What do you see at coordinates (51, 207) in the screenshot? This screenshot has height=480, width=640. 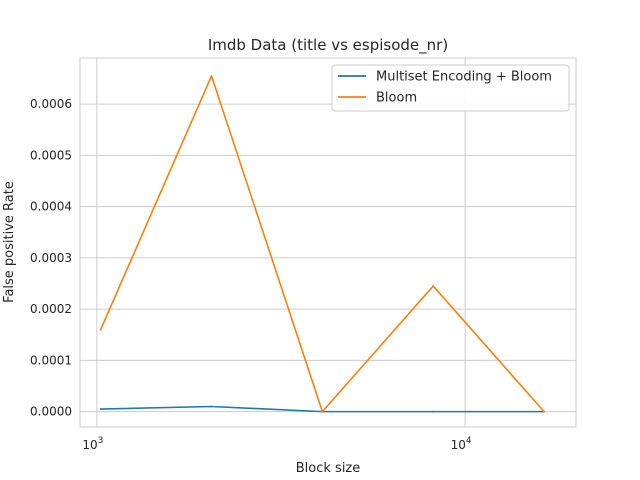 I see `y-tick-label: 0.0004` at bounding box center [51, 207].